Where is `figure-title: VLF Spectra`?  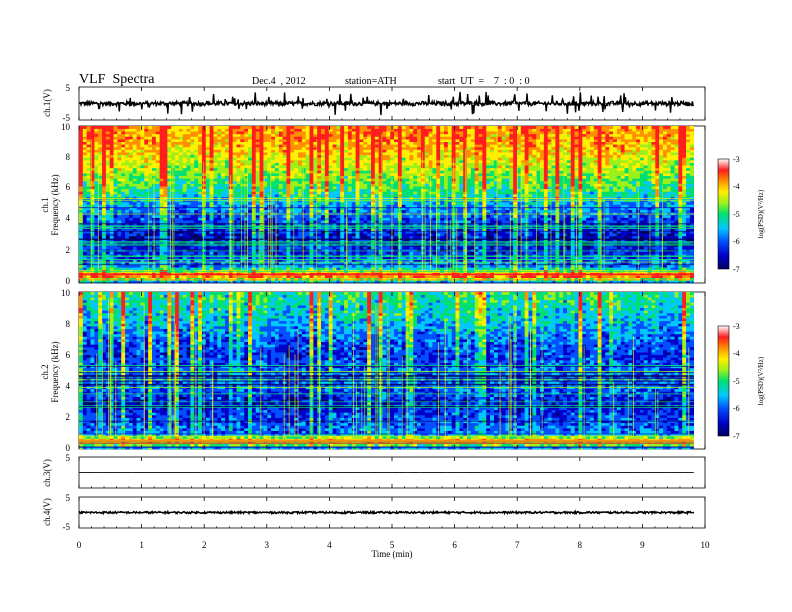 figure-title: VLF Spectra is located at coordinates (117, 79).